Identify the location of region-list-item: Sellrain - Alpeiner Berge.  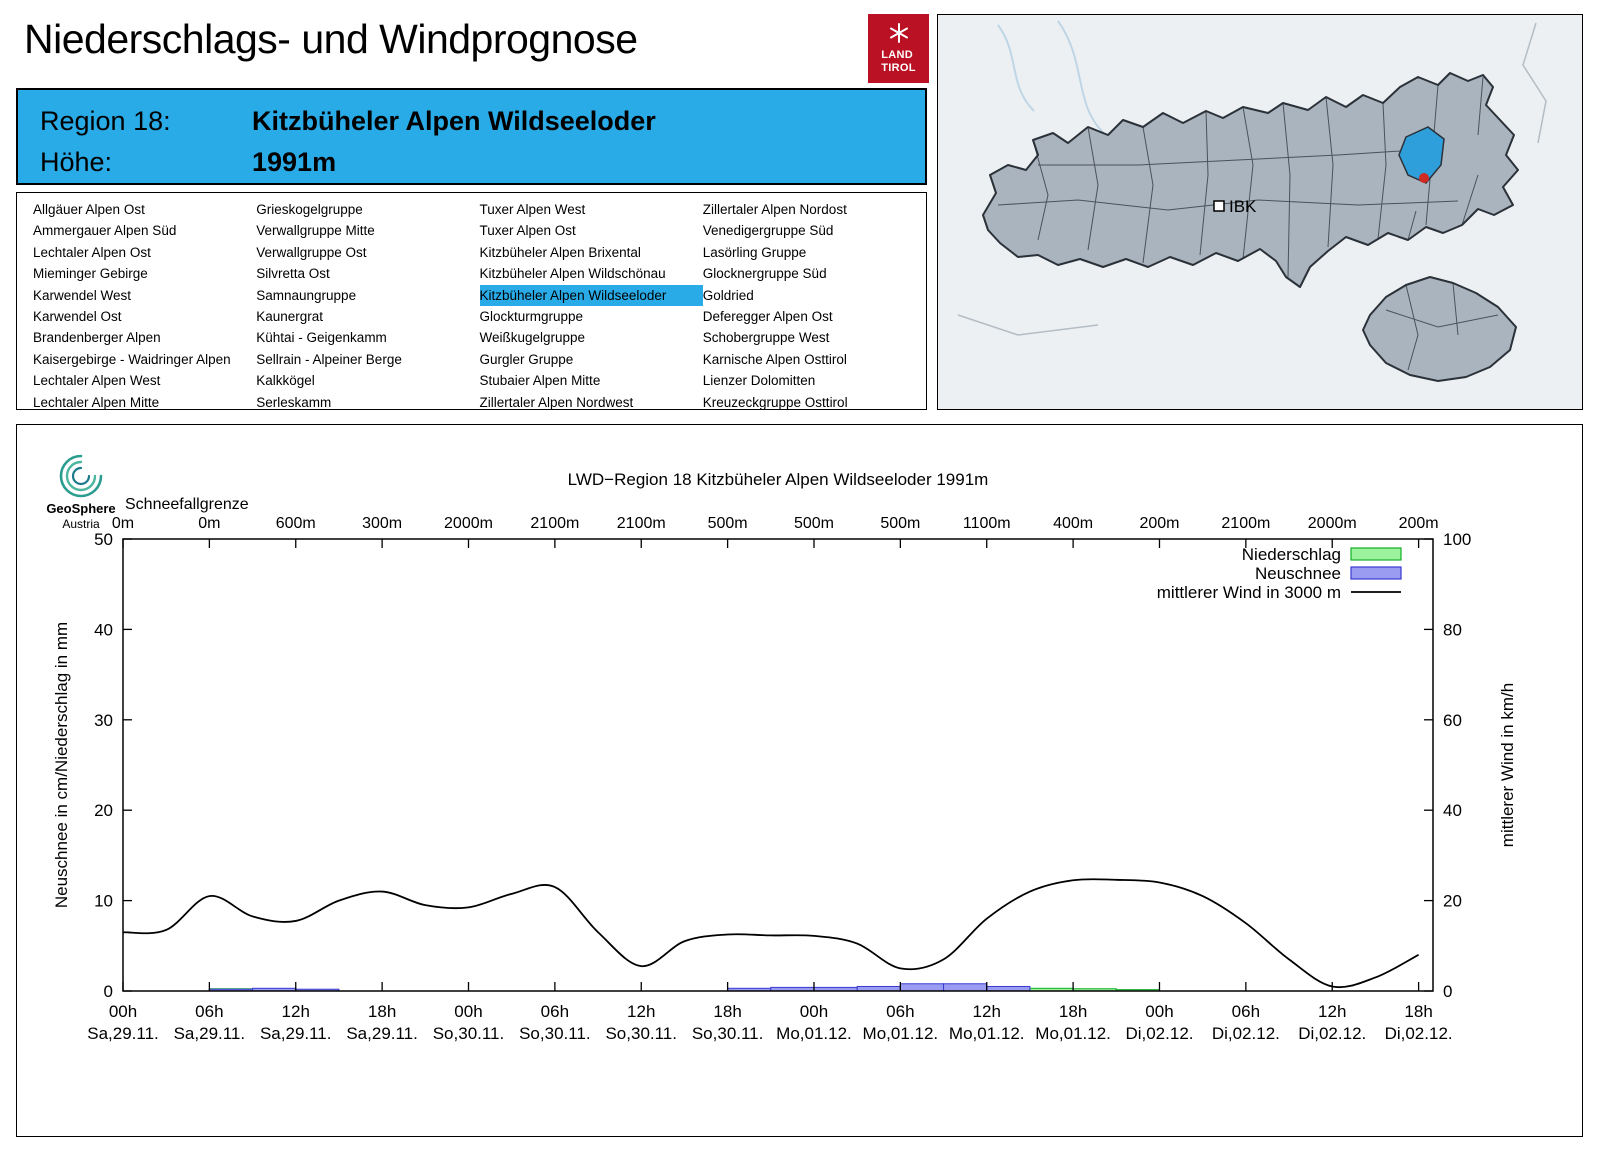
(329, 359).